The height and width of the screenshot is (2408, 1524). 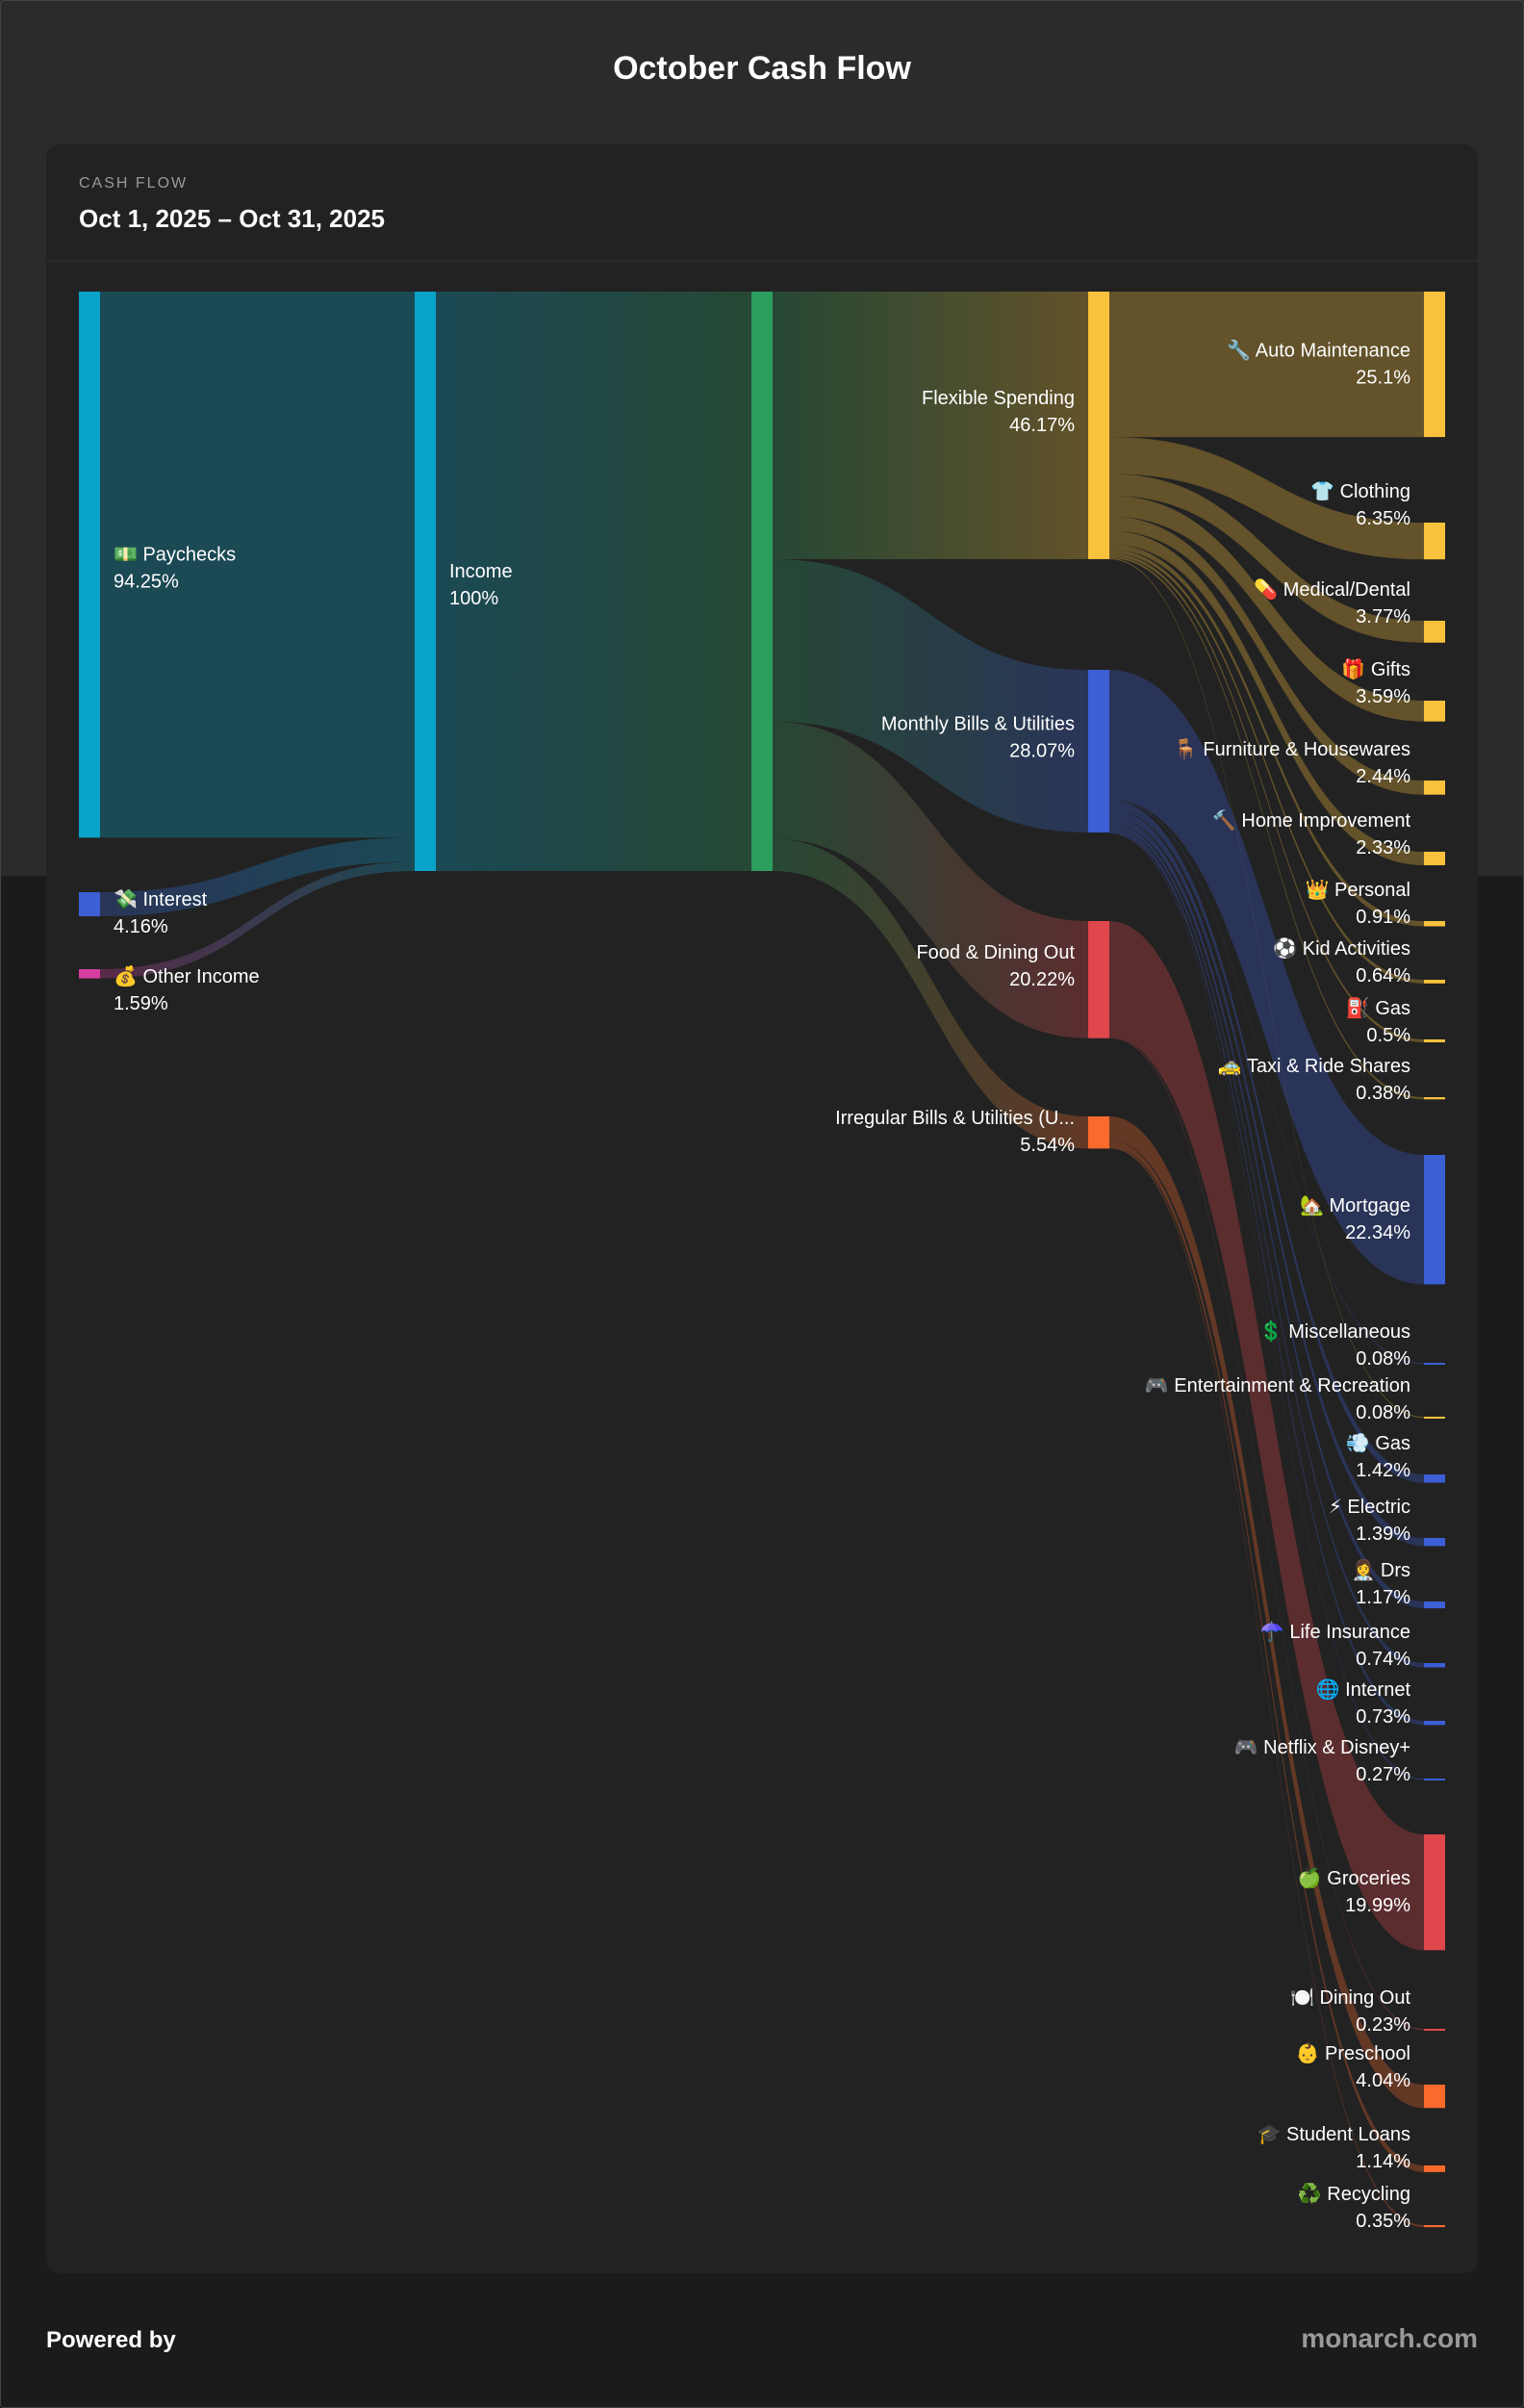 I want to click on label-pct-income: 100%, so click(x=473, y=598).